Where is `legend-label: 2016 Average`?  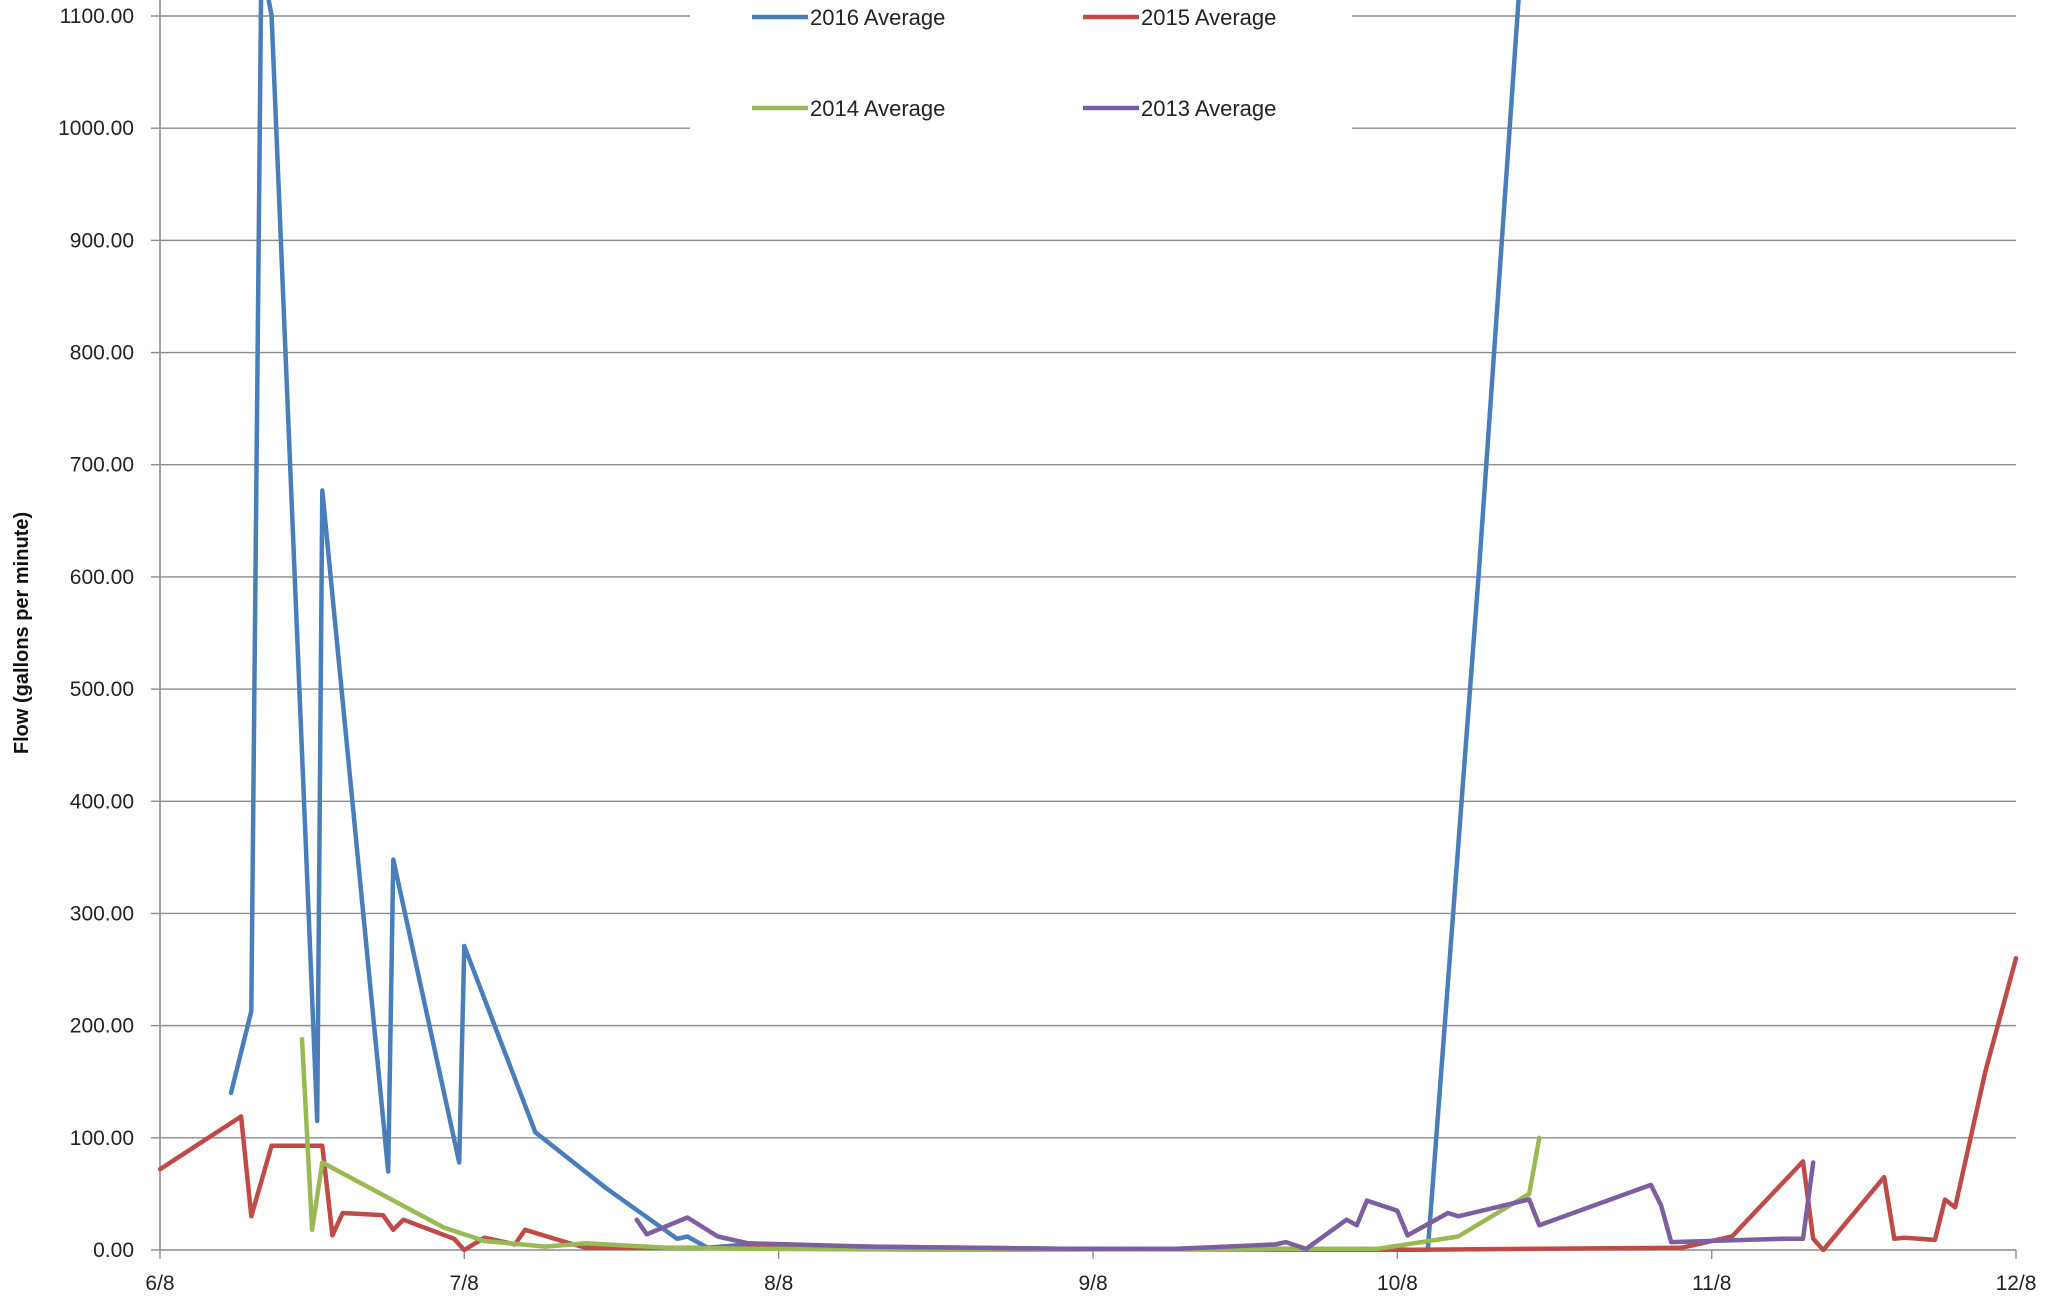 legend-label: 2016 Average is located at coordinates (877, 17).